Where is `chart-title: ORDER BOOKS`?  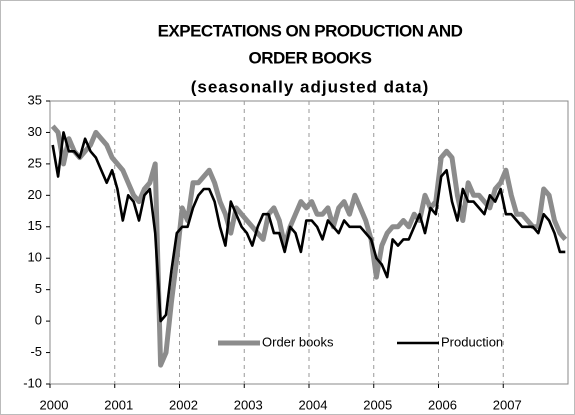 chart-title: ORDER BOOKS is located at coordinates (310, 57).